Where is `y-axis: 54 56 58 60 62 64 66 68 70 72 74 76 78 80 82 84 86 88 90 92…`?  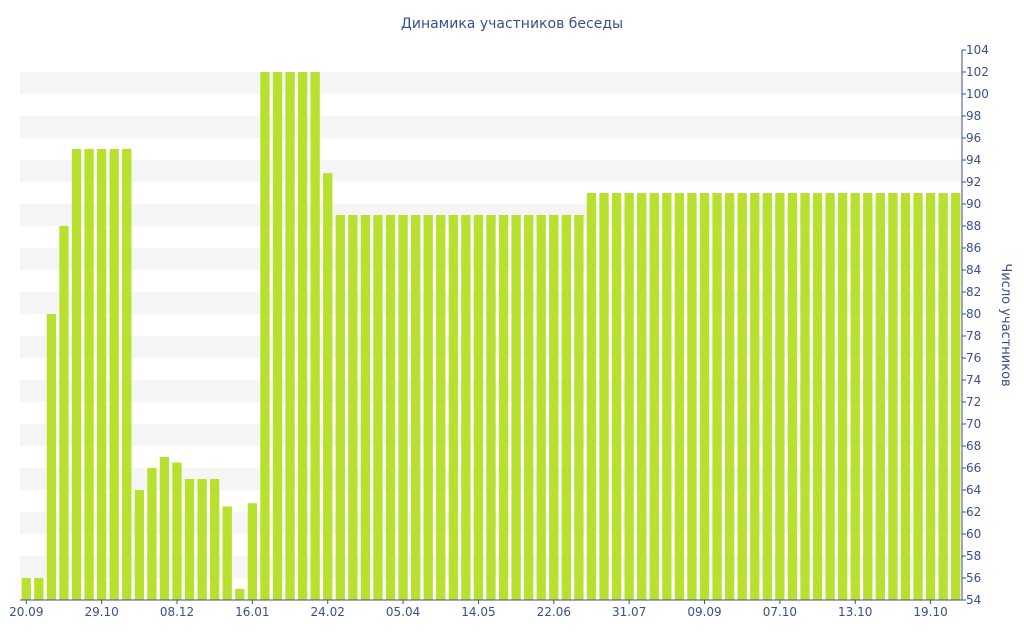
y-axis: 54 56 58 60 62 64 66 68 70 72 74 76 78 80 82 84 86 88 90 92… is located at coordinates (975, 325).